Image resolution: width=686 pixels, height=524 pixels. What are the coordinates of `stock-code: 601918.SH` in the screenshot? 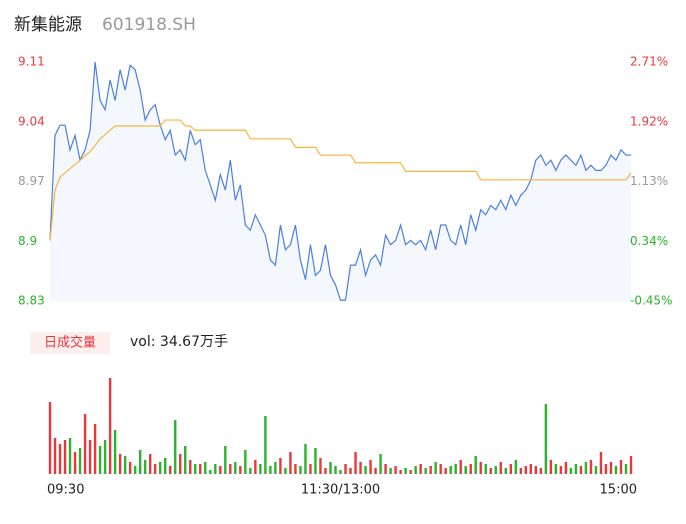 It's located at (149, 25).